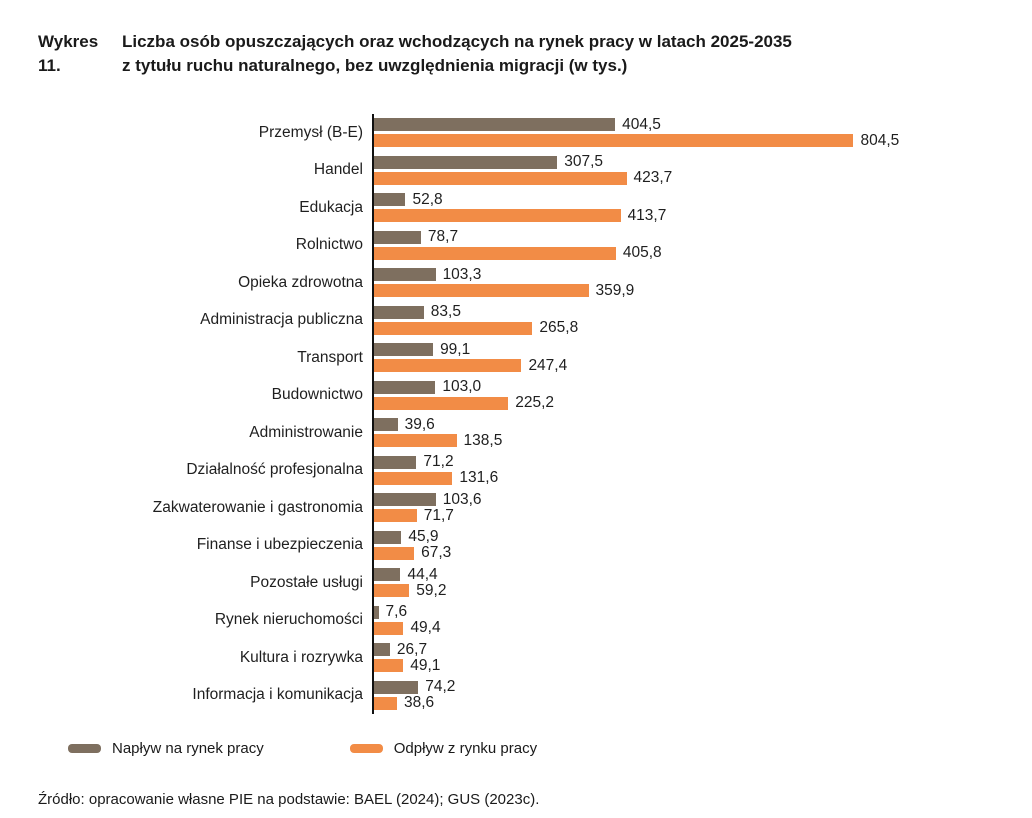 This screenshot has width=1032, height=818. I want to click on outflow-value-label: 423,7, so click(653, 177).